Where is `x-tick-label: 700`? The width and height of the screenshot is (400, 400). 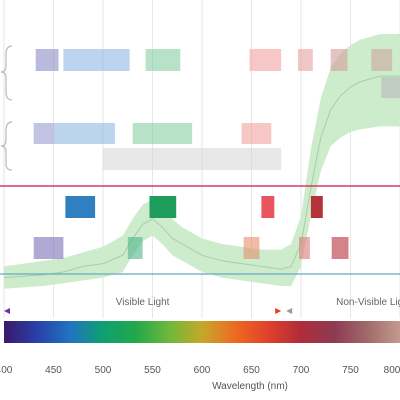 x-tick-label: 700 is located at coordinates (301, 370).